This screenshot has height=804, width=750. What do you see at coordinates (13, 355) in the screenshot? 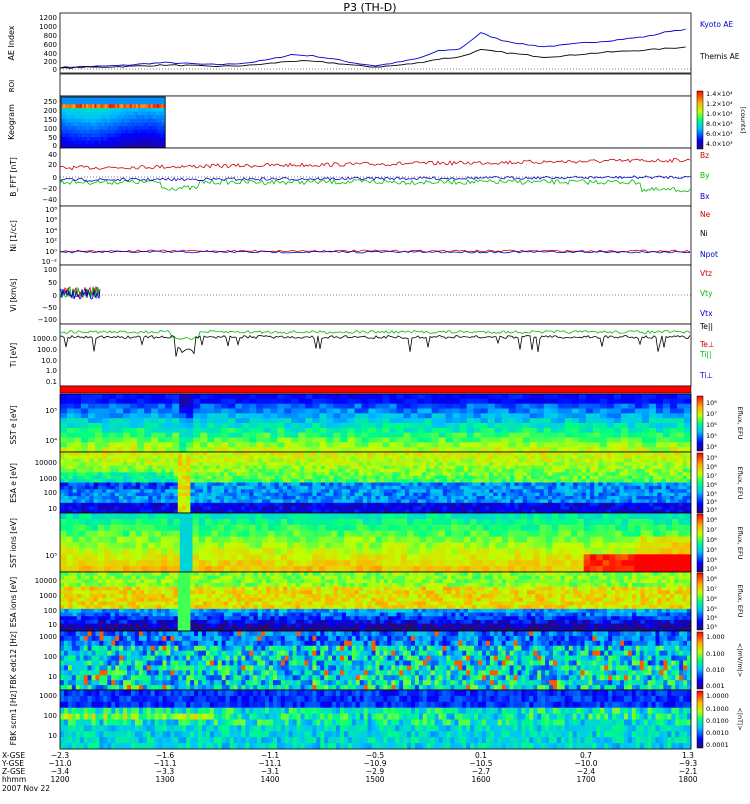
I see `temperature-ylabel: Ti [eV]` at bounding box center [13, 355].